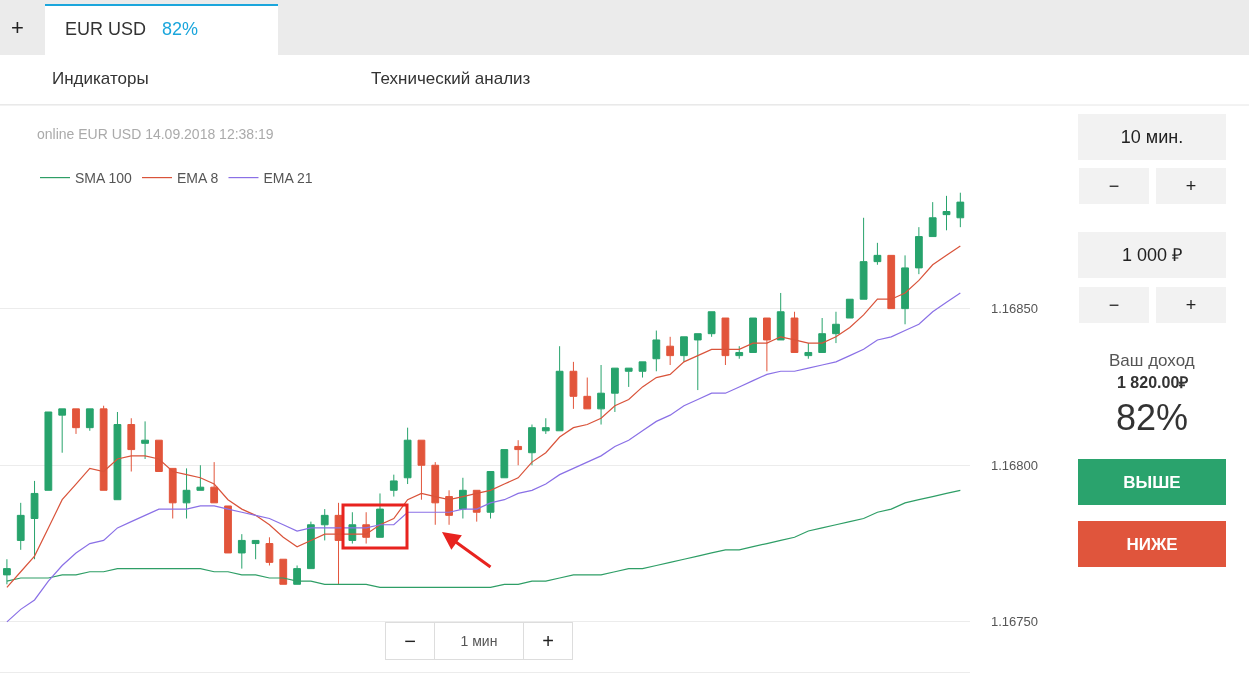 The height and width of the screenshot is (682, 1249). What do you see at coordinates (288, 178) in the screenshot?
I see `legend-label: EMA 21` at bounding box center [288, 178].